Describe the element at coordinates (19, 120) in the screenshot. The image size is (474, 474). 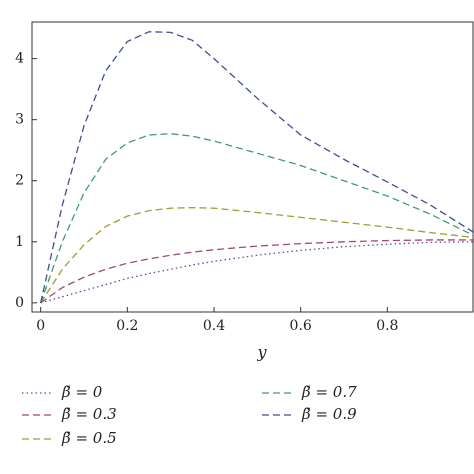
I see `y-tick-label: 3` at that location.